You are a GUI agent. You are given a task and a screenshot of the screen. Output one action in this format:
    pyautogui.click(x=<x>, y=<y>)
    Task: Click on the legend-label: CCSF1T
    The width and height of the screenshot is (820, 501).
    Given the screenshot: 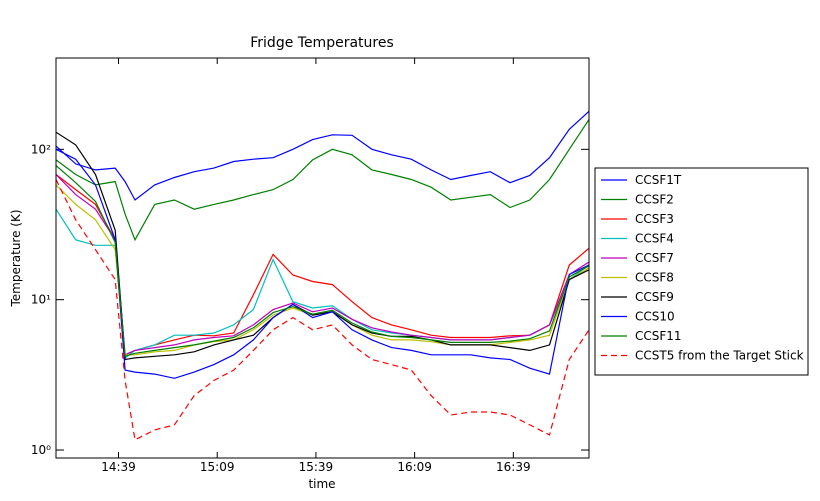 What is the action you would take?
    pyautogui.click(x=658, y=180)
    